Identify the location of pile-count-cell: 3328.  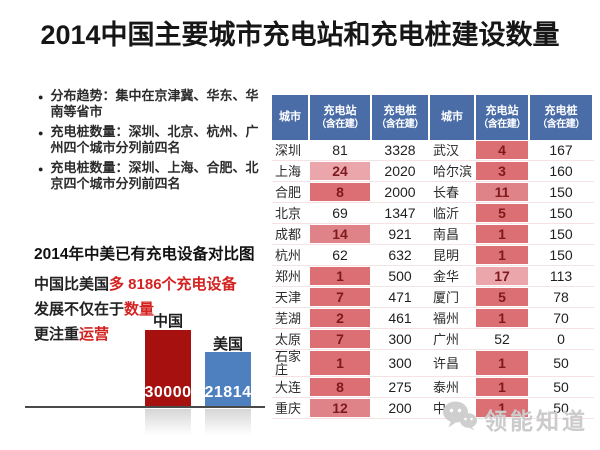
(400, 150).